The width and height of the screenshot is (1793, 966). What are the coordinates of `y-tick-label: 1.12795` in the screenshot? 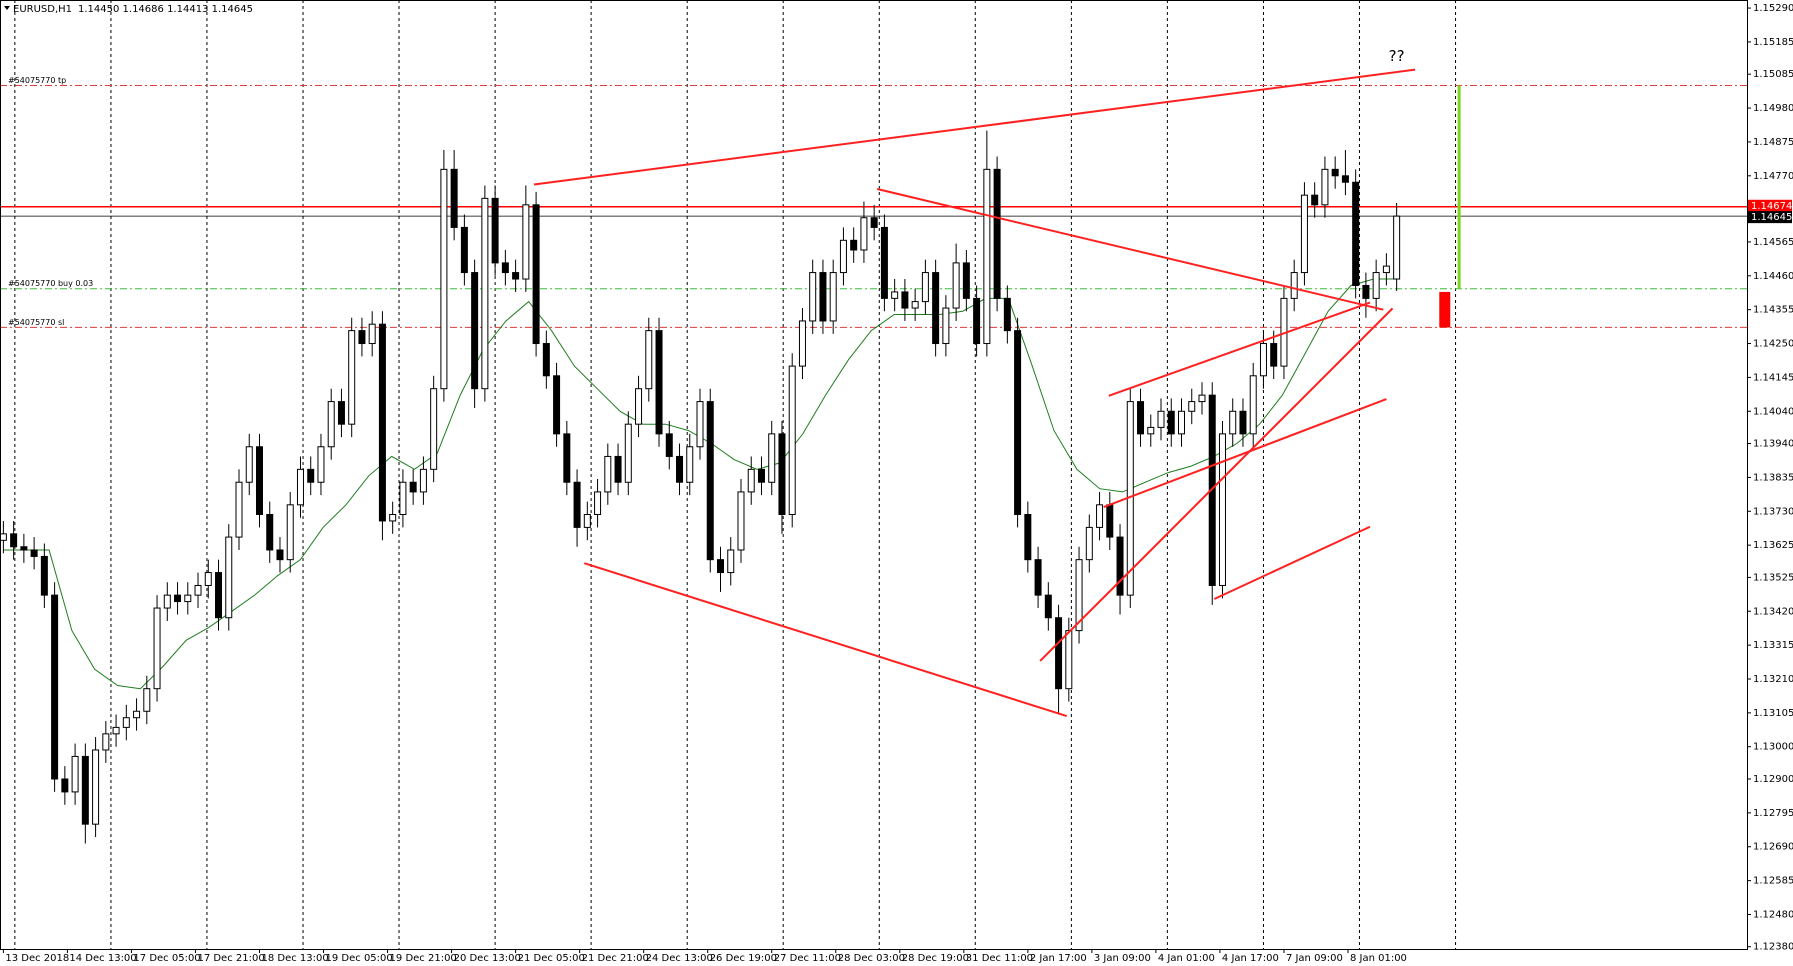 It's located at (1773, 813).